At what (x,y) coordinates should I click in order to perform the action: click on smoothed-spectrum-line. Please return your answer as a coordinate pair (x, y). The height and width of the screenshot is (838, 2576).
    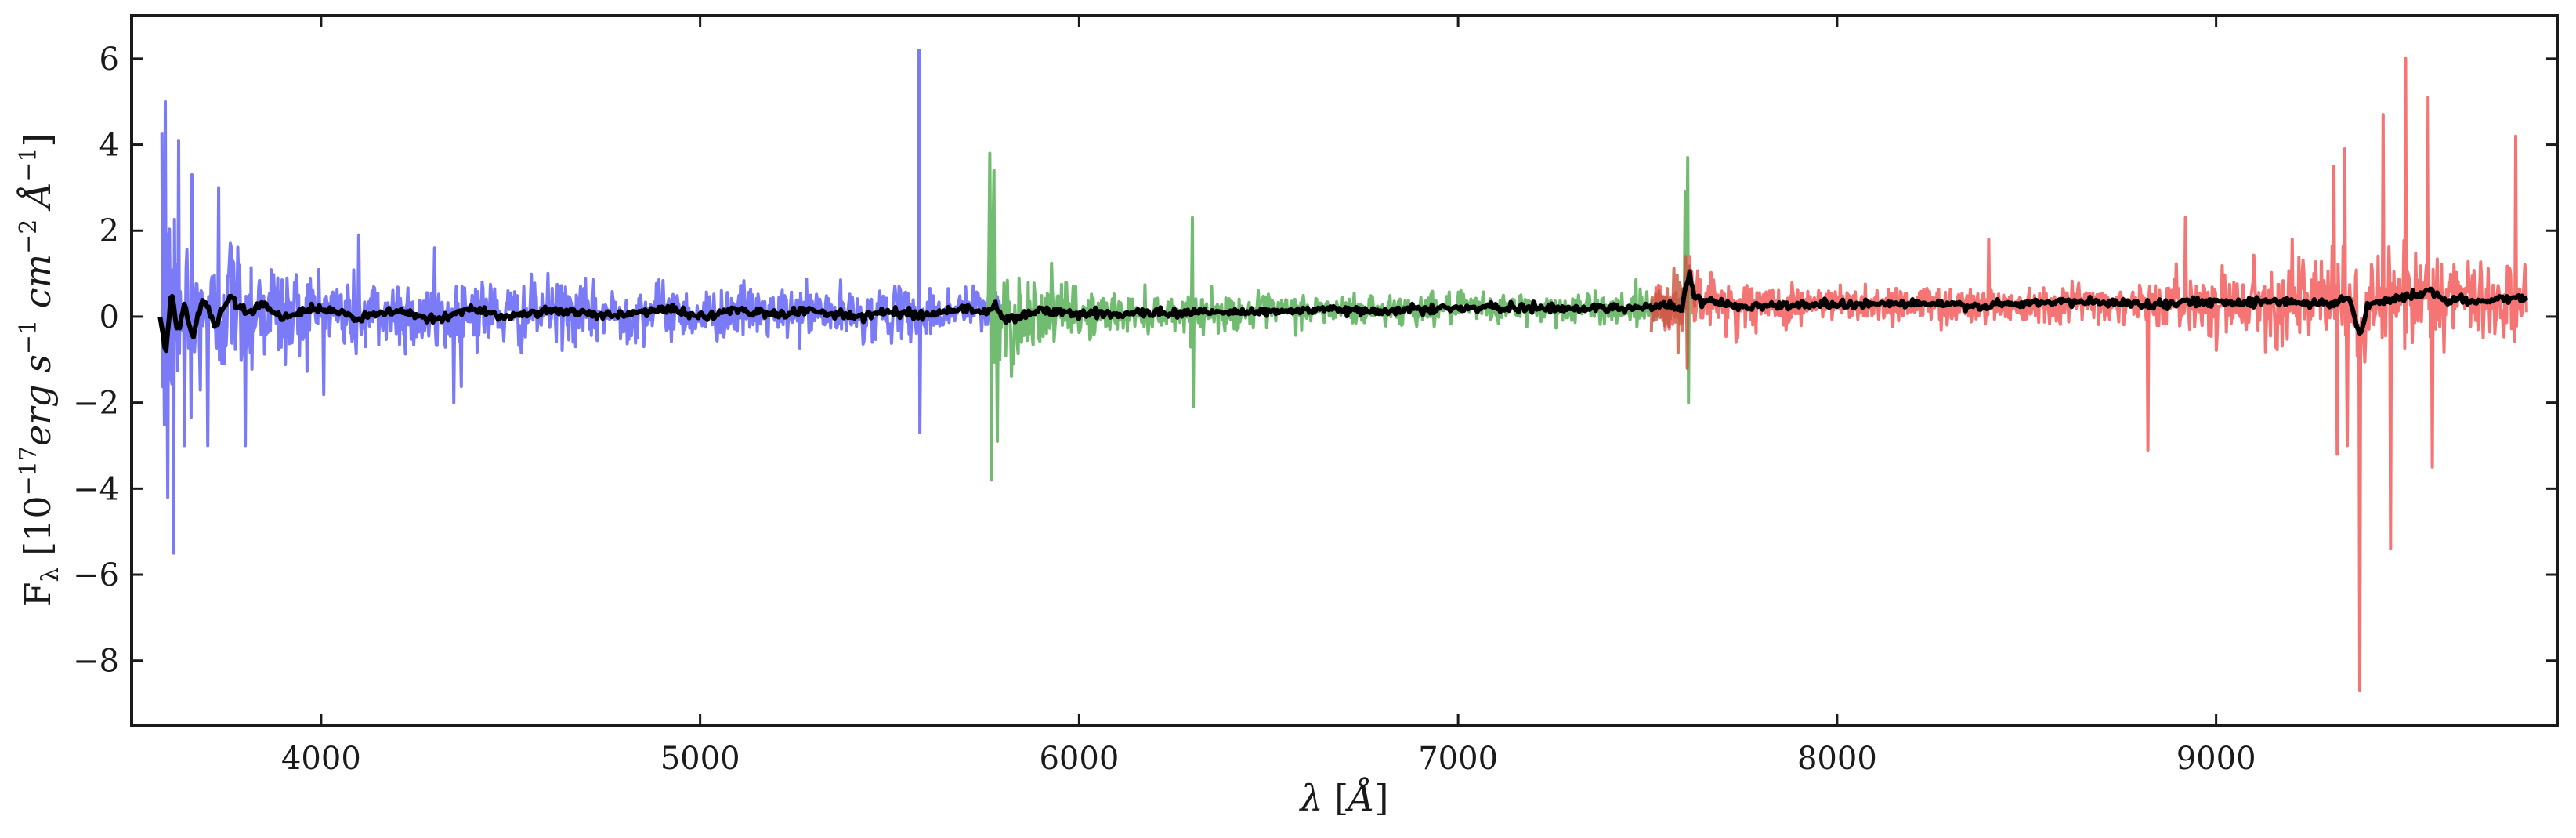
    Looking at the image, I should click on (1343, 311).